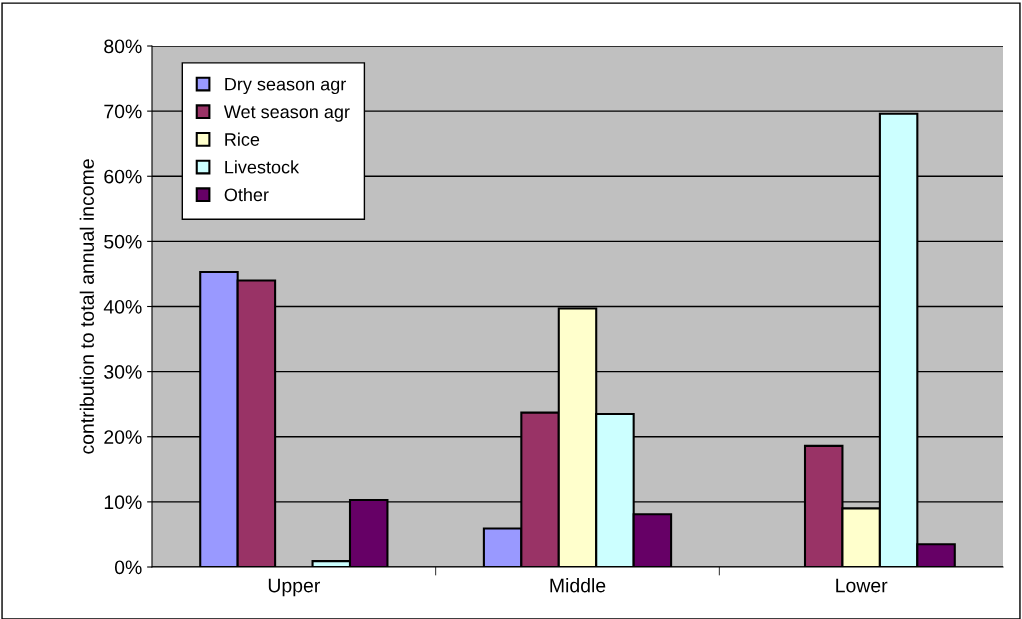 The width and height of the screenshot is (1022, 619). What do you see at coordinates (246, 194) in the screenshot?
I see `legend-label: Other` at bounding box center [246, 194].